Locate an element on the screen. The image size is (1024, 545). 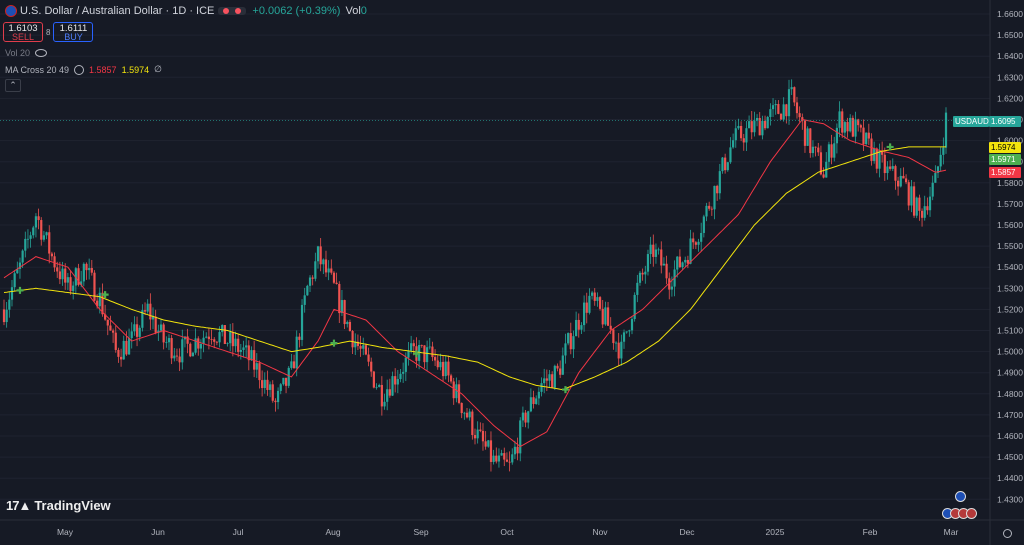
ma-trailing-symbol: ∅ is located at coordinates (158, 69).